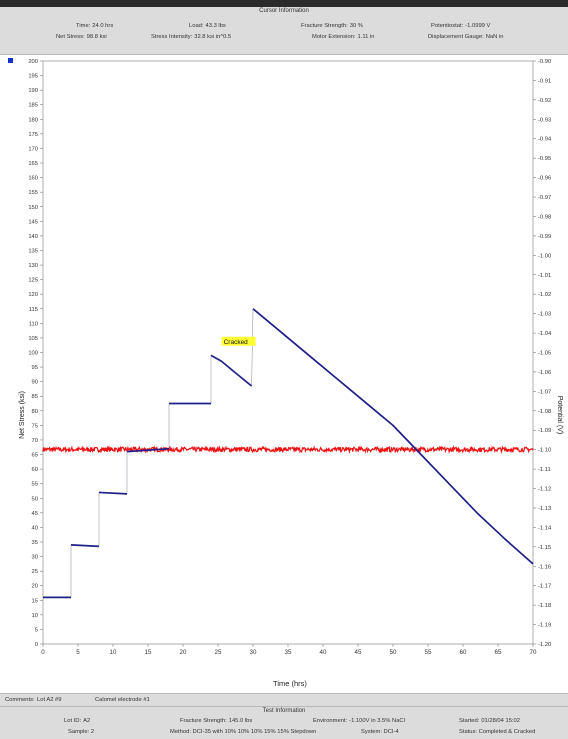 Image resolution: width=568 pixels, height=739 pixels. I want to click on cursor-motor-extension-label: Motor Extension:, so click(334, 37).